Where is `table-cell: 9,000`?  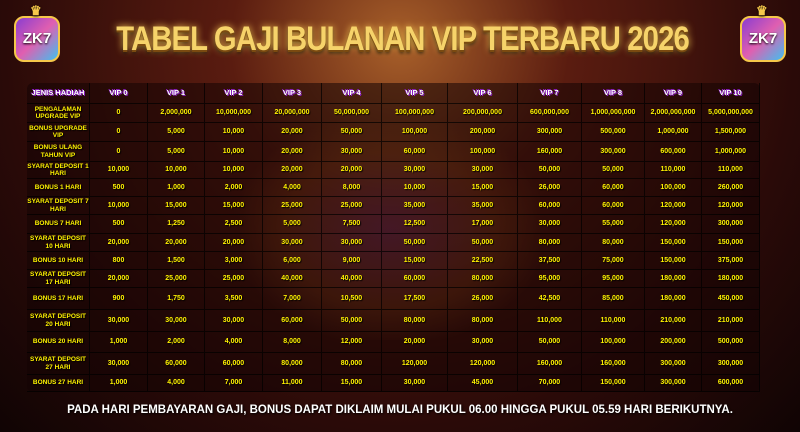
table-cell: 9,000 is located at coordinates (352, 261).